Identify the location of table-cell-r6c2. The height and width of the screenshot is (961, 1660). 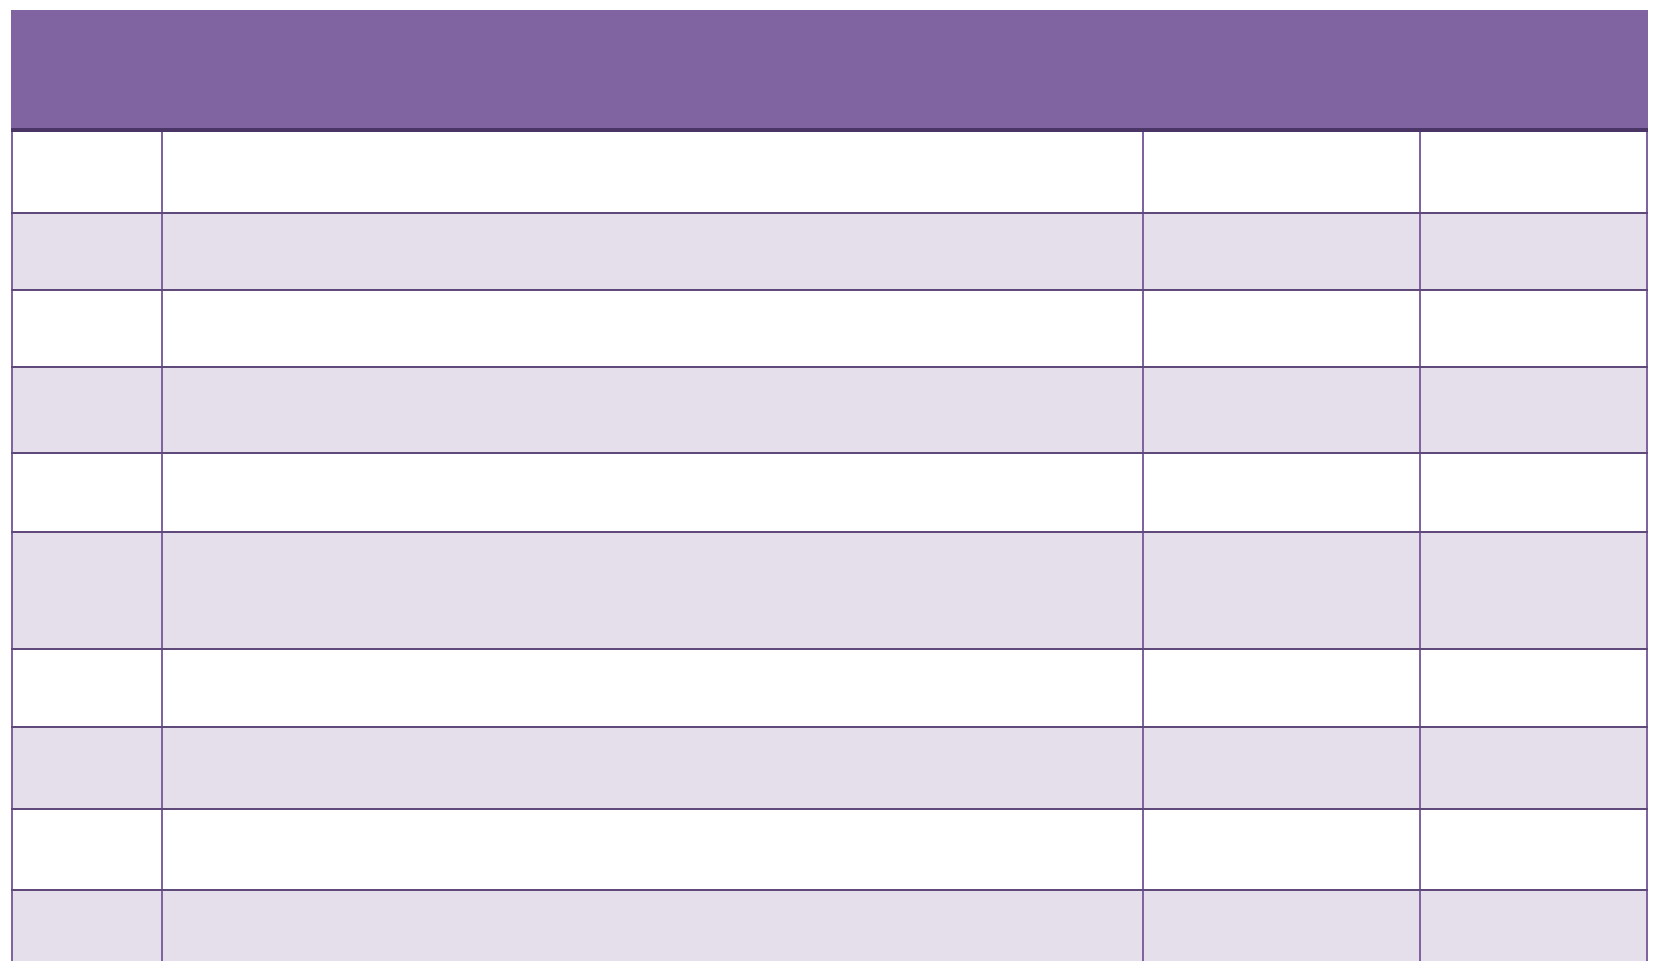
(652, 590).